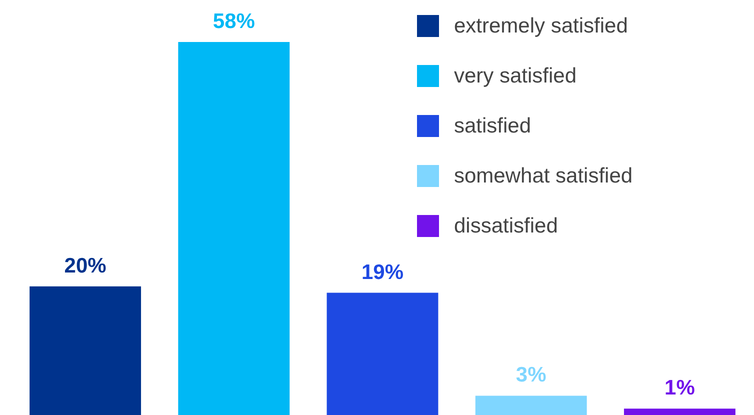 The width and height of the screenshot is (754, 415). Describe the element at coordinates (531, 375) in the screenshot. I see `data-label: 3%` at that location.